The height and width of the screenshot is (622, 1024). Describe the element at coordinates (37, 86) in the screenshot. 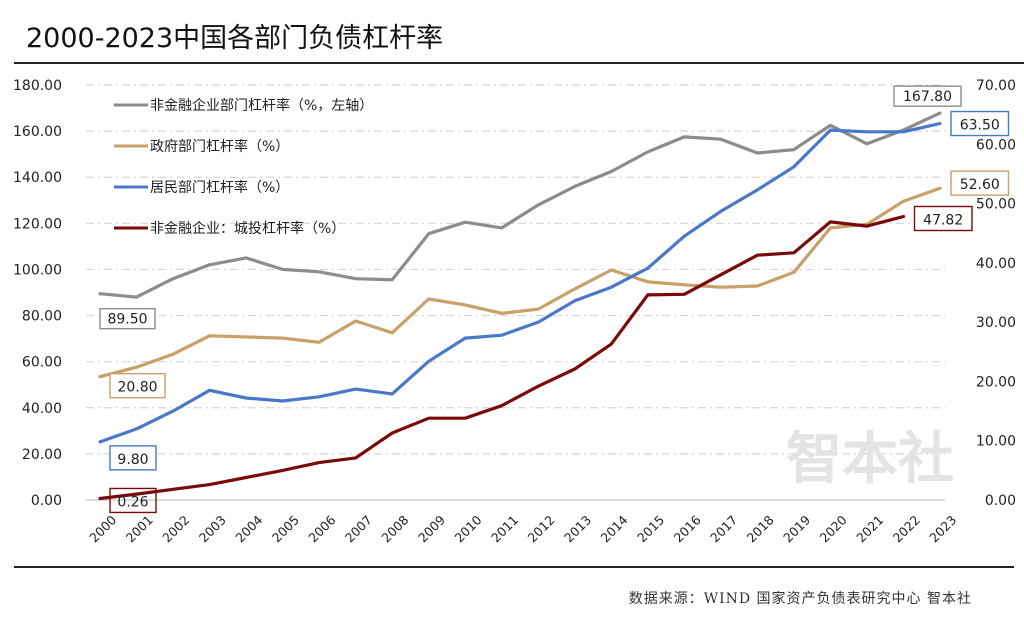

I see `left-tick-label: 180.00` at that location.